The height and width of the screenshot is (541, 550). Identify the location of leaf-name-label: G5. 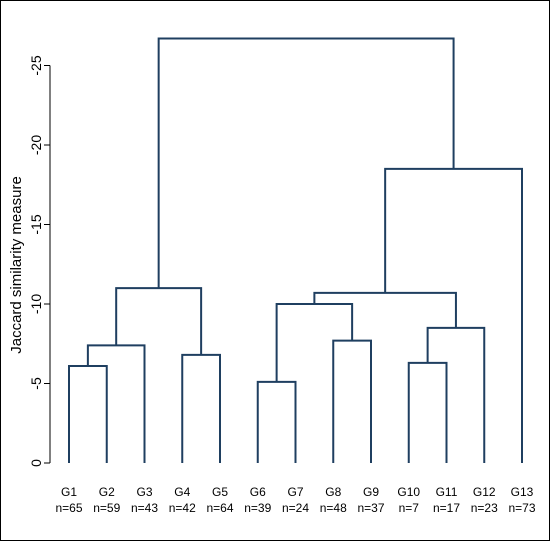
(220, 492).